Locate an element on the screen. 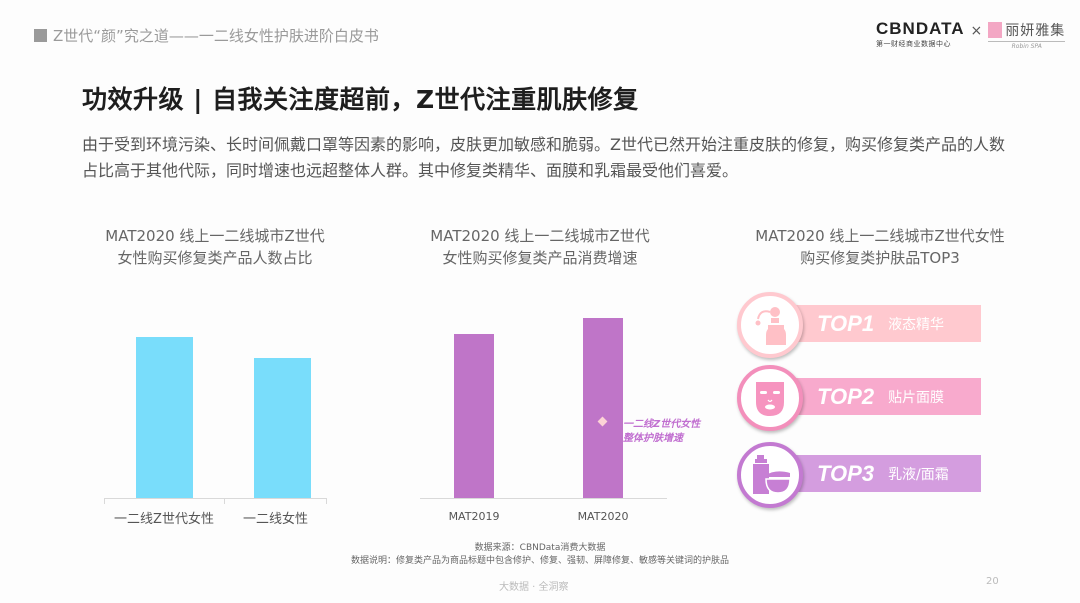 Image resolution: width=1080 pixels, height=603 pixels. serum-bottle-icon is located at coordinates (770, 325).